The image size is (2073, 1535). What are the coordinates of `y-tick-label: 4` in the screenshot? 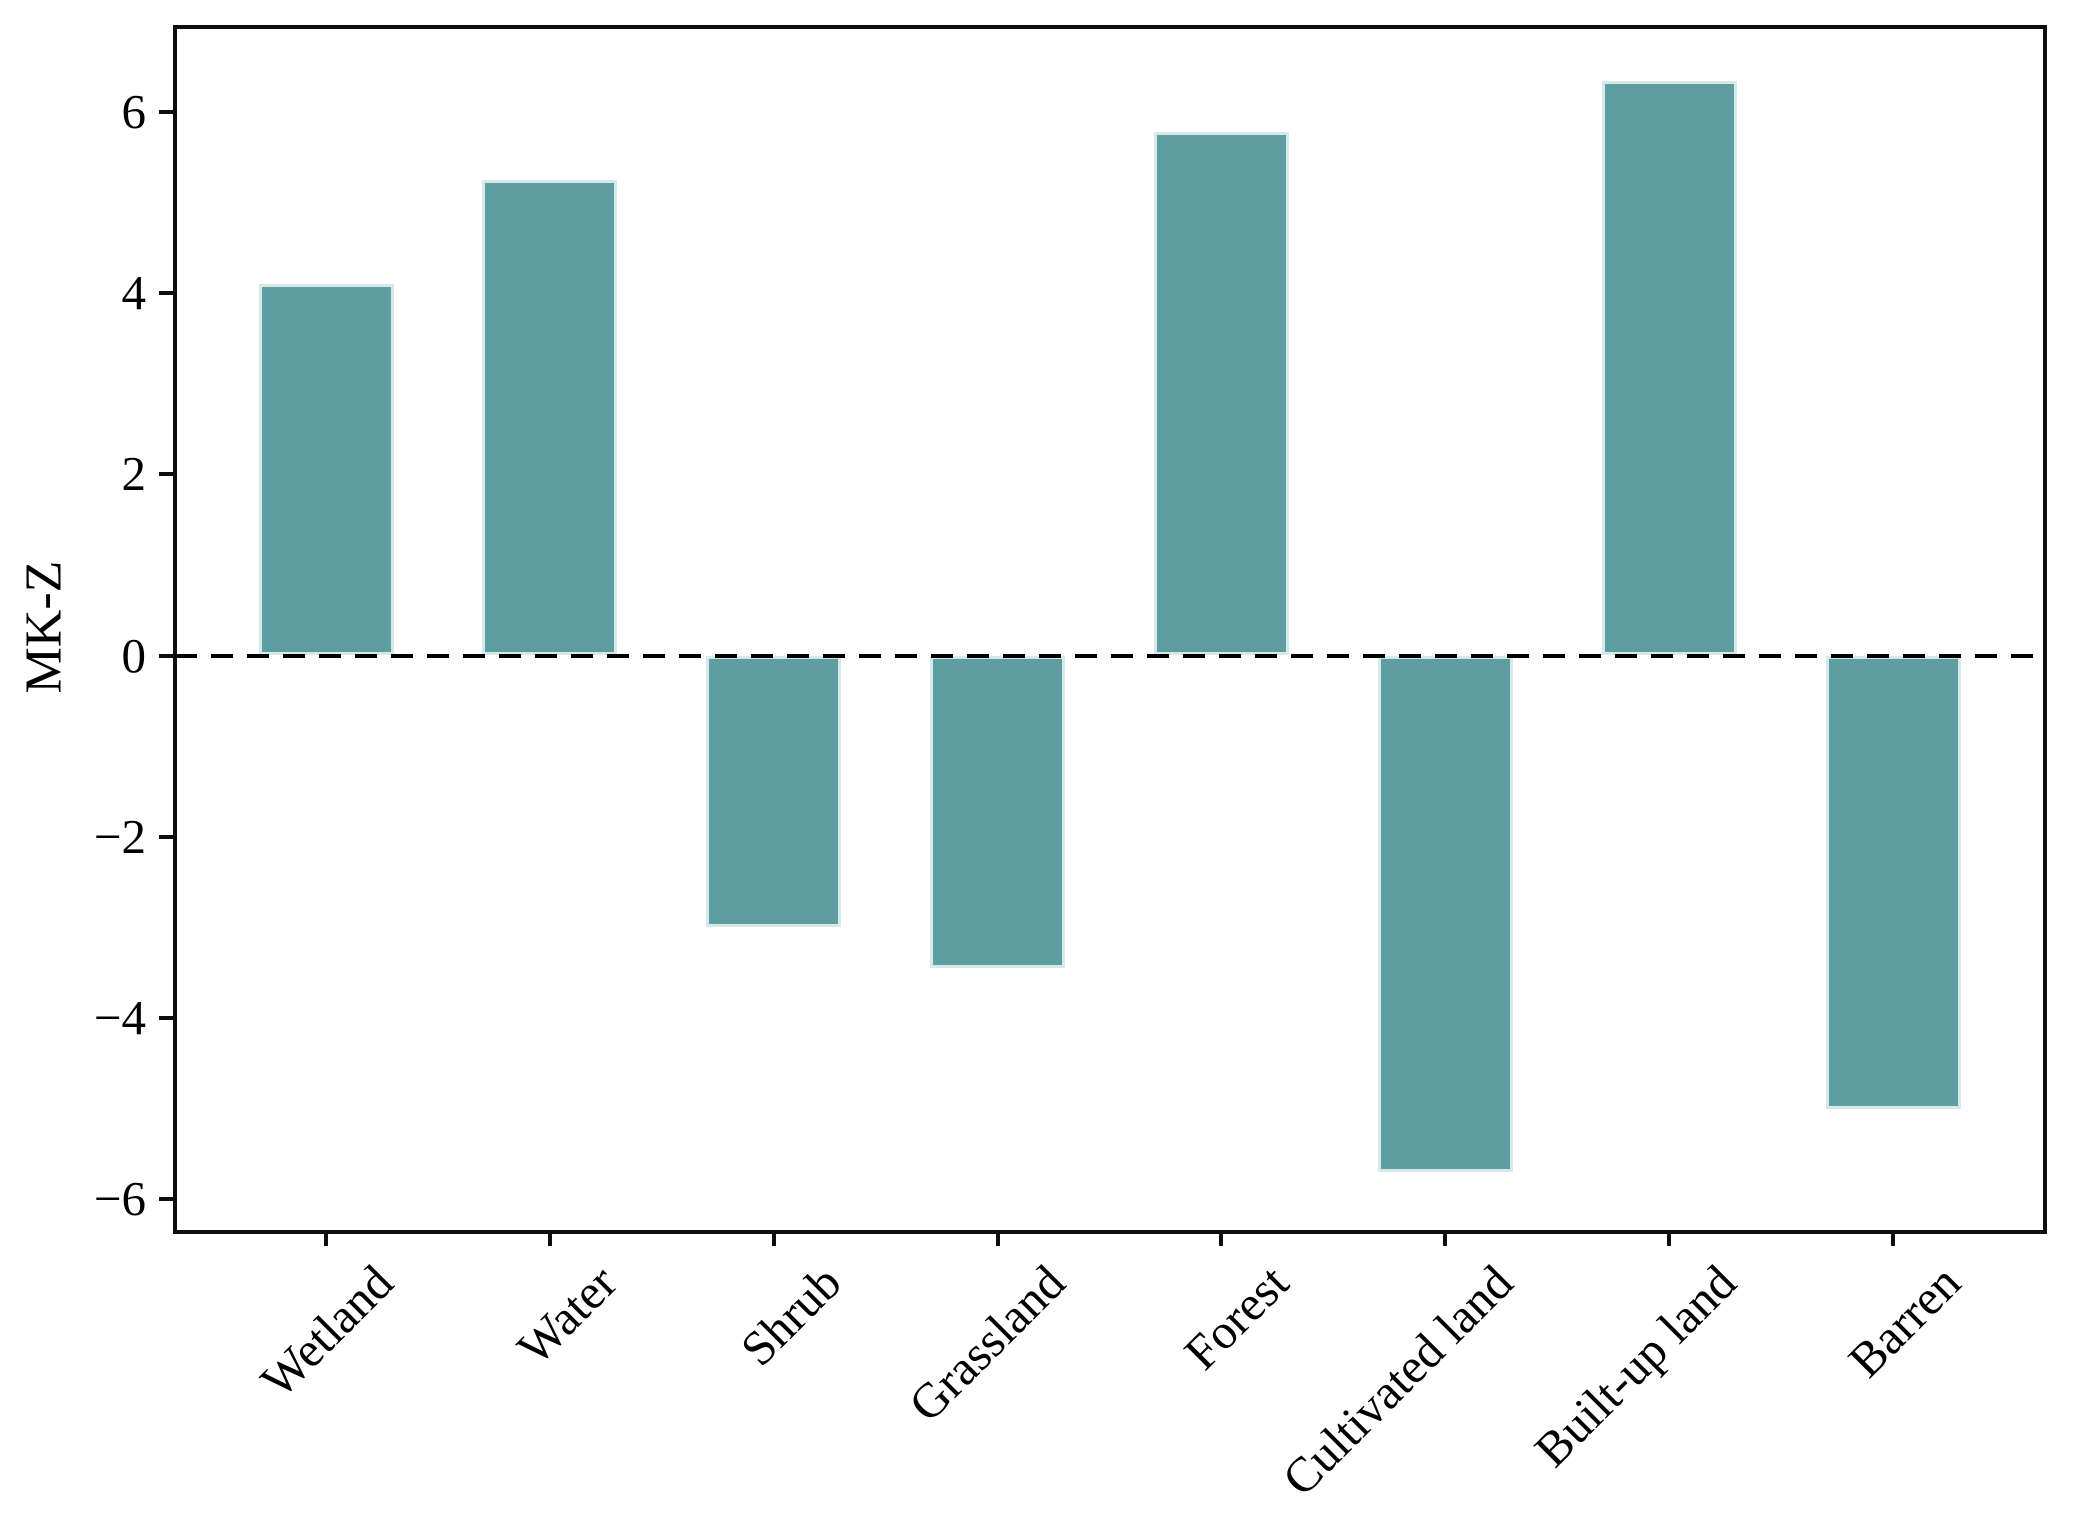 It's located at (134, 293).